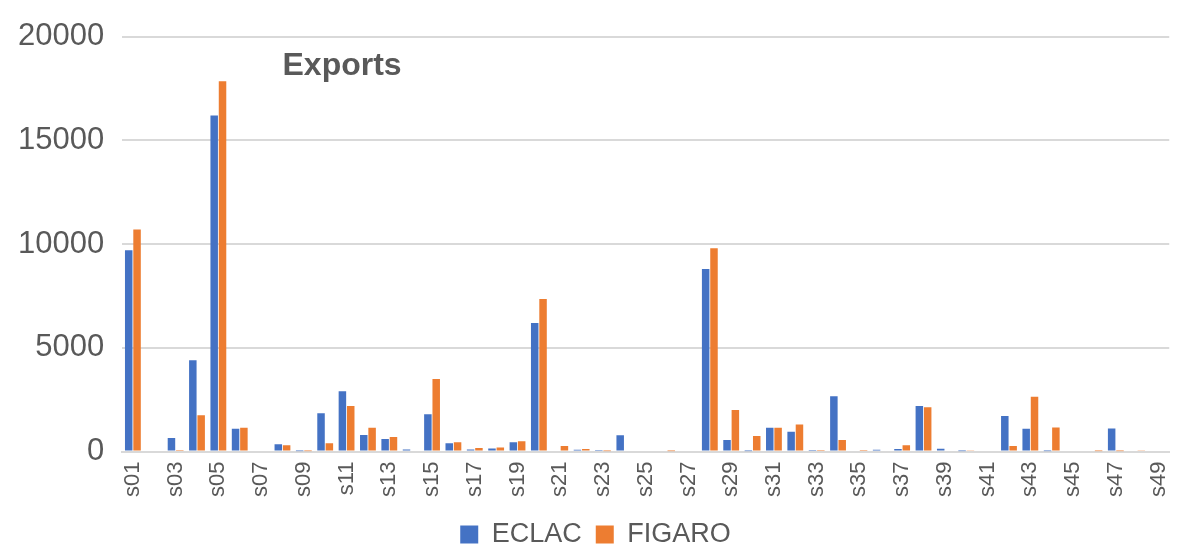 The width and height of the screenshot is (1195, 558). Describe the element at coordinates (559, 479) in the screenshot. I see `x-tick-label: s21` at that location.